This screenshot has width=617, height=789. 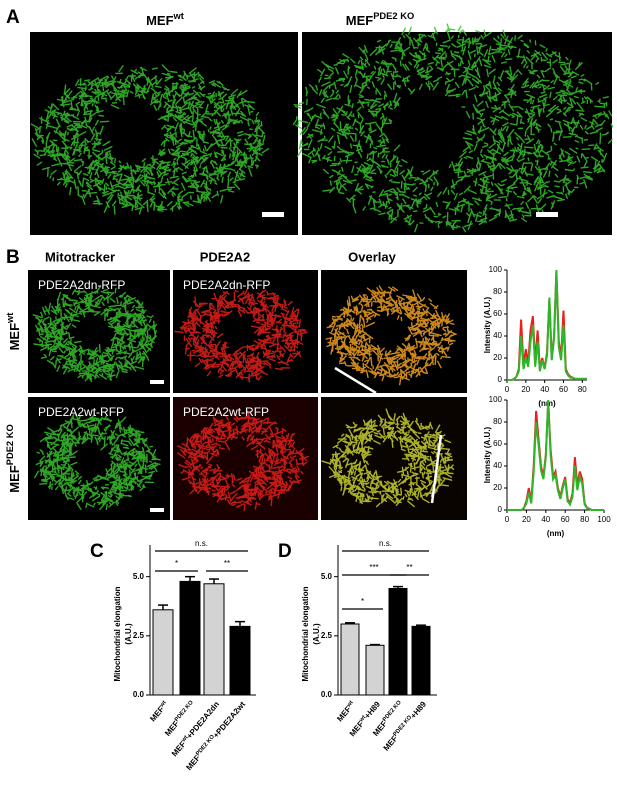 I want to click on x-axis-label: (nm), so click(x=556, y=533).